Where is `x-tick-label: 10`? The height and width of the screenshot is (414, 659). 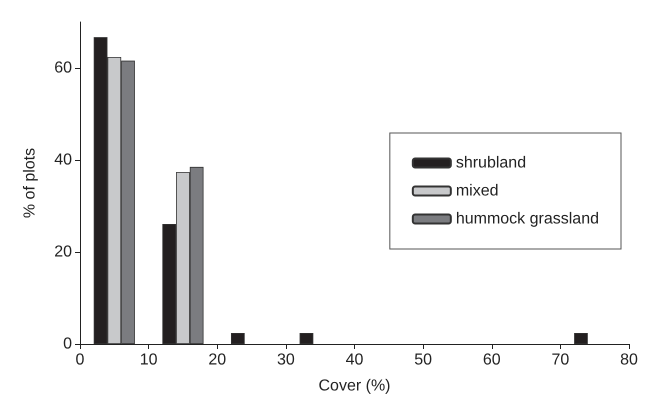 x-tick-label: 10 is located at coordinates (149, 360).